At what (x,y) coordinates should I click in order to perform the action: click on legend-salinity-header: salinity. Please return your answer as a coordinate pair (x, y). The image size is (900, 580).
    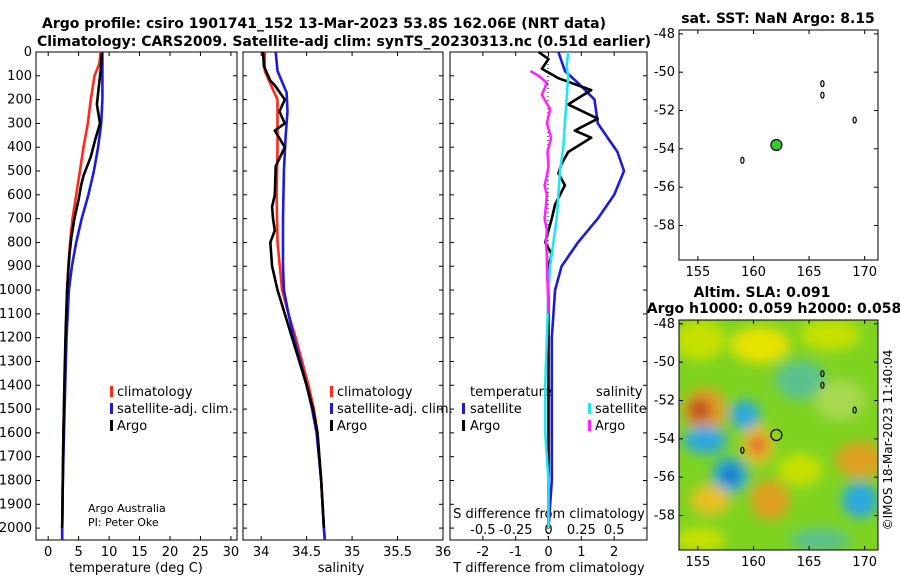
    Looking at the image, I should click on (619, 392).